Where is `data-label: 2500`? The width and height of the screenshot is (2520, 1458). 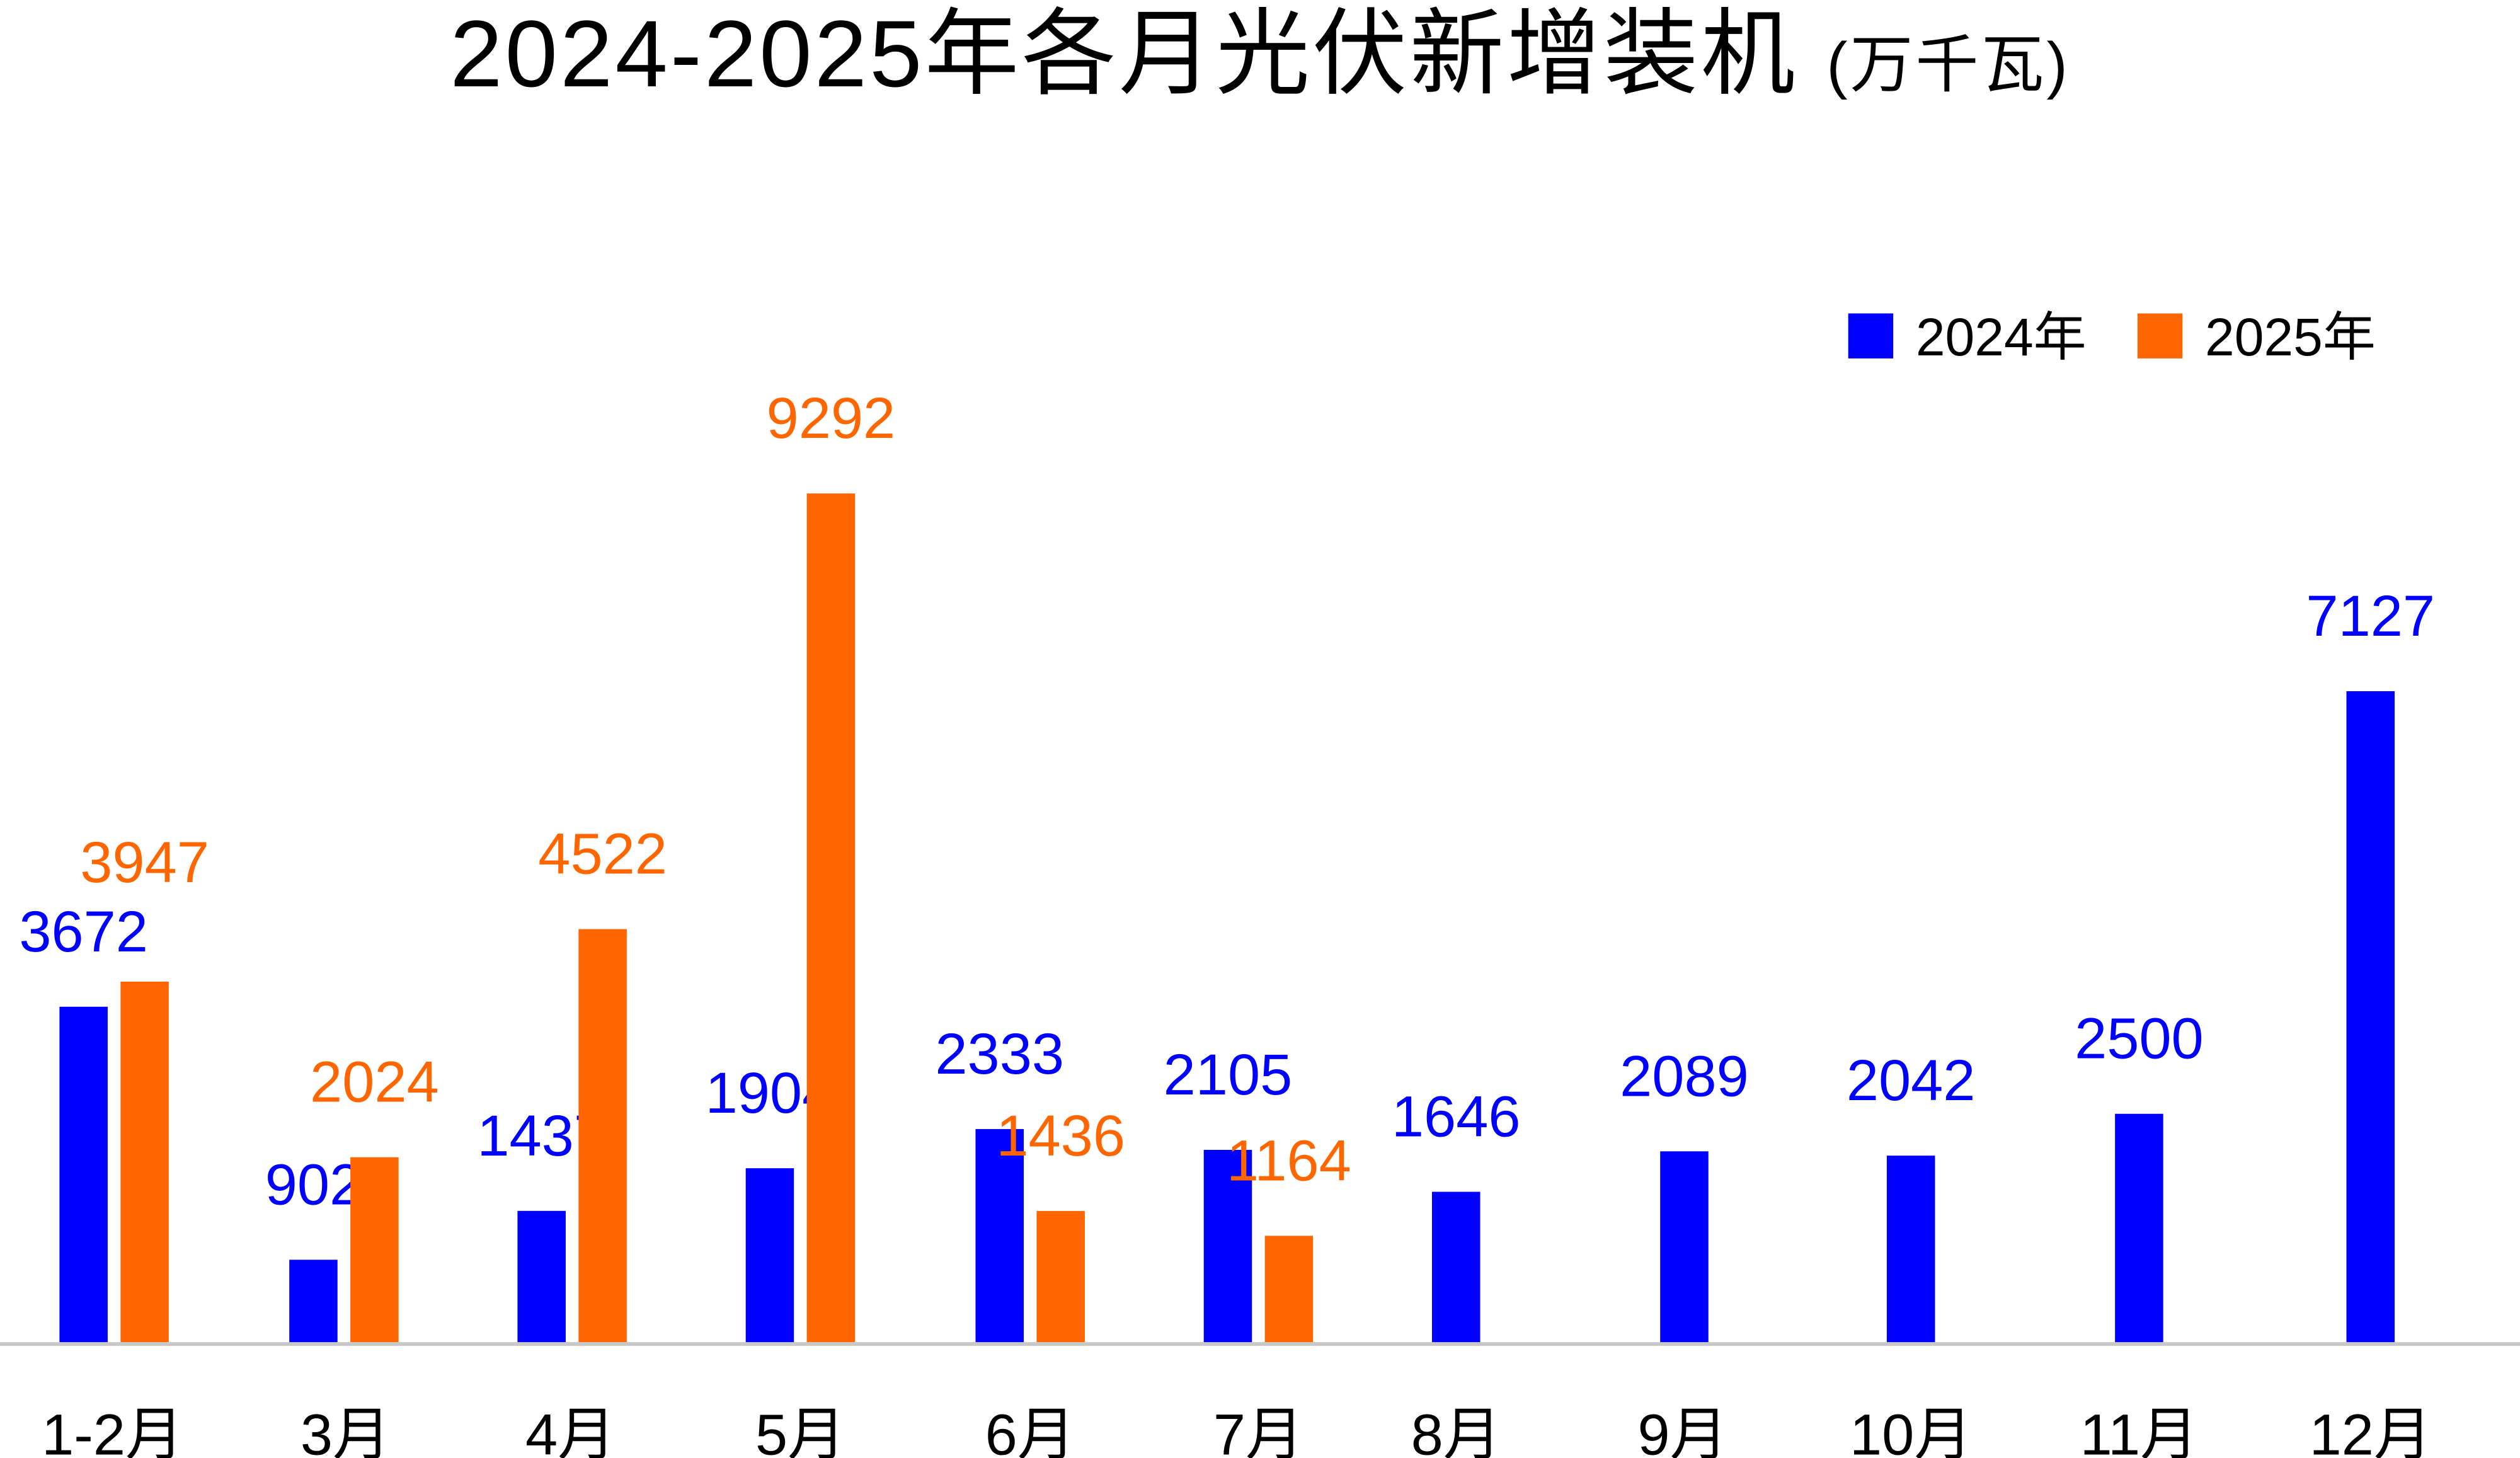 data-label: 2500 is located at coordinates (2139, 1039).